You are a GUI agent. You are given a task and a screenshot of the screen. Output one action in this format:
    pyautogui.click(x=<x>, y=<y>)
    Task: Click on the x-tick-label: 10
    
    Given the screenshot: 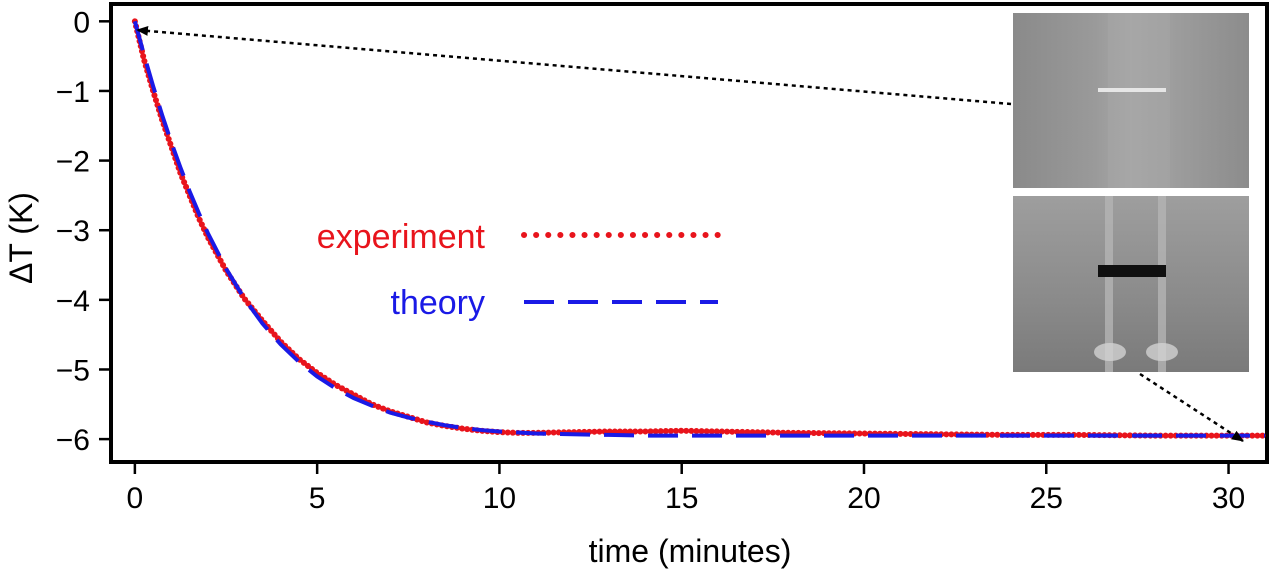 What is the action you would take?
    pyautogui.click(x=499, y=498)
    